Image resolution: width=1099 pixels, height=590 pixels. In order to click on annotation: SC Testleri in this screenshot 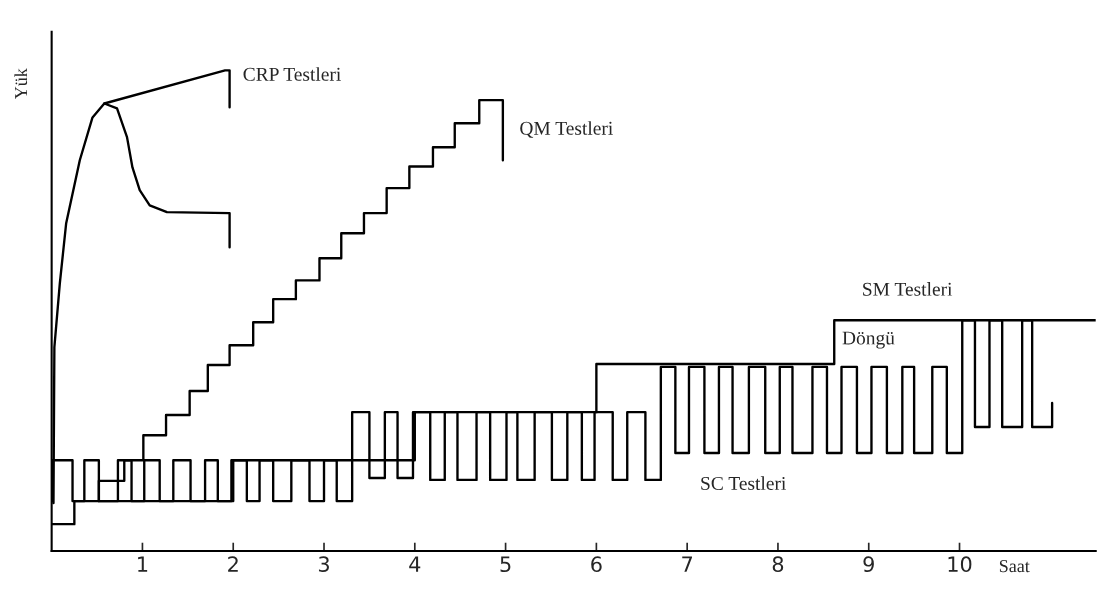, I will do `click(743, 483)`.